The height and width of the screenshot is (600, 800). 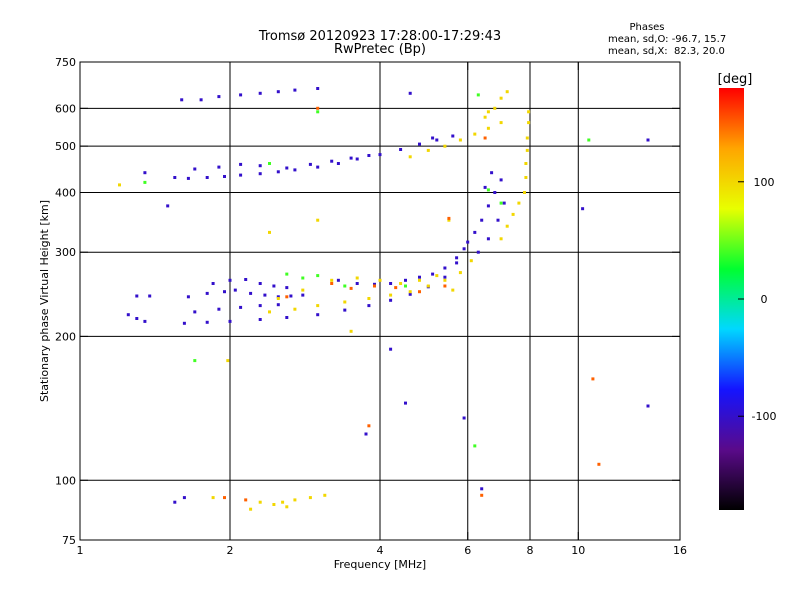 I want to click on stats-header: Phases, so click(x=646, y=27).